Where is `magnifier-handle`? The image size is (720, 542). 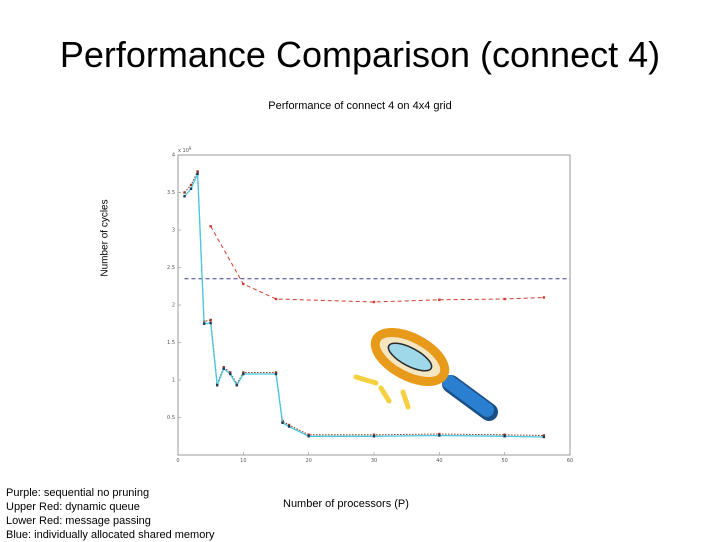 magnifier-handle is located at coordinates (468, 396).